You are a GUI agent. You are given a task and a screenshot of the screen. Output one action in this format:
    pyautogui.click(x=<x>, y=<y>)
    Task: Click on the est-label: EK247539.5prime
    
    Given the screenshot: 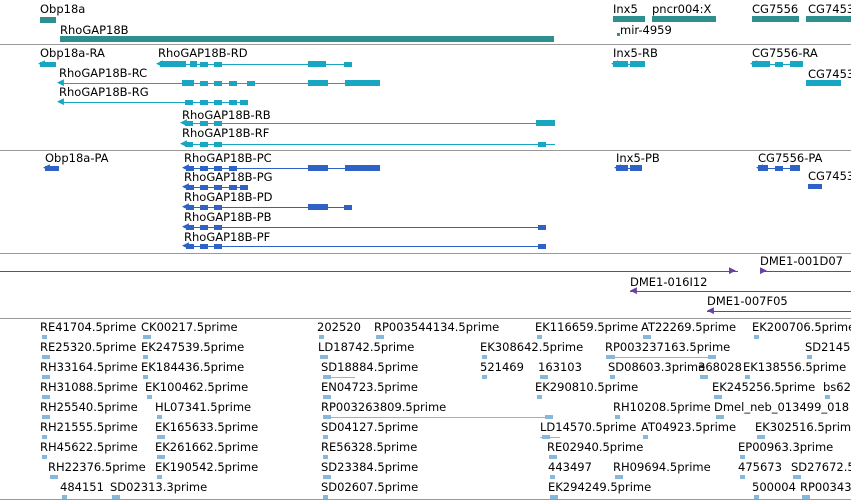 What is the action you would take?
    pyautogui.click(x=193, y=347)
    